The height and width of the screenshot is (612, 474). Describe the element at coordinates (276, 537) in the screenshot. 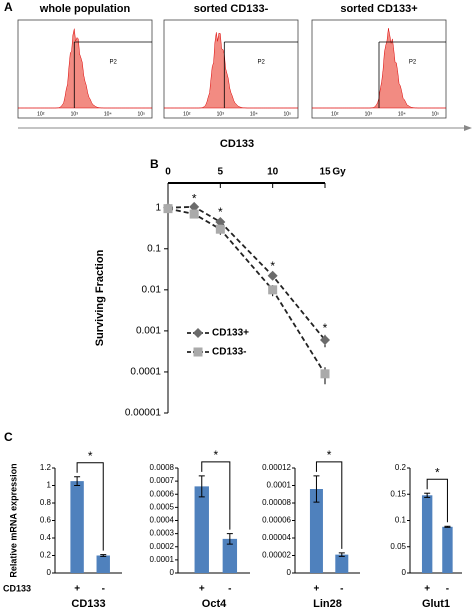

I see `y-tick-label: 0.00004` at that location.